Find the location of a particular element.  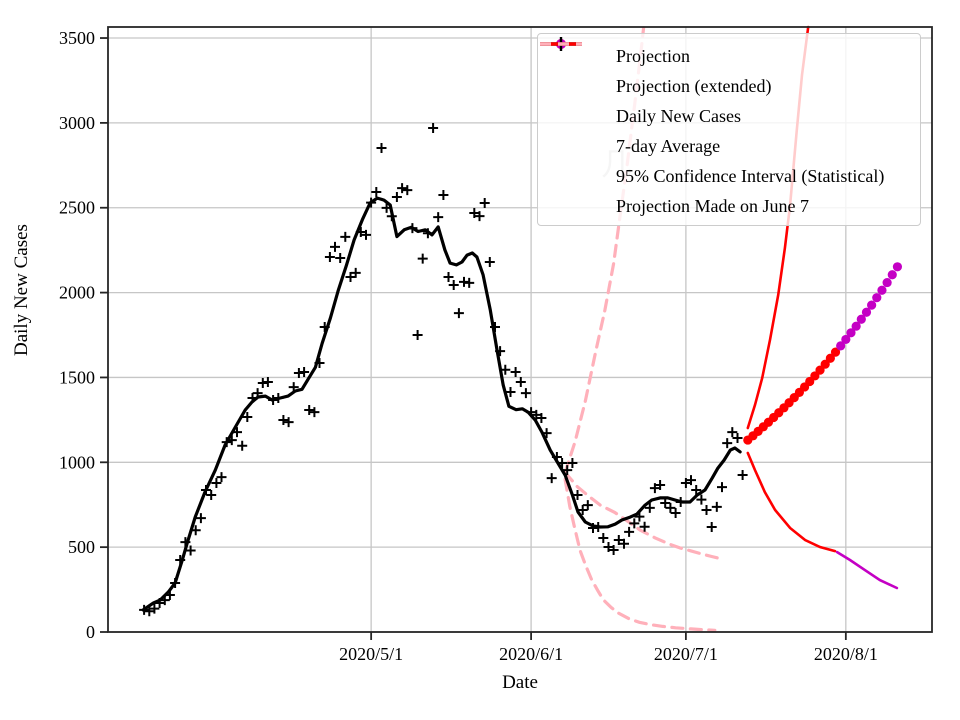

x-tick-label: 2020/5/1 is located at coordinates (371, 654).